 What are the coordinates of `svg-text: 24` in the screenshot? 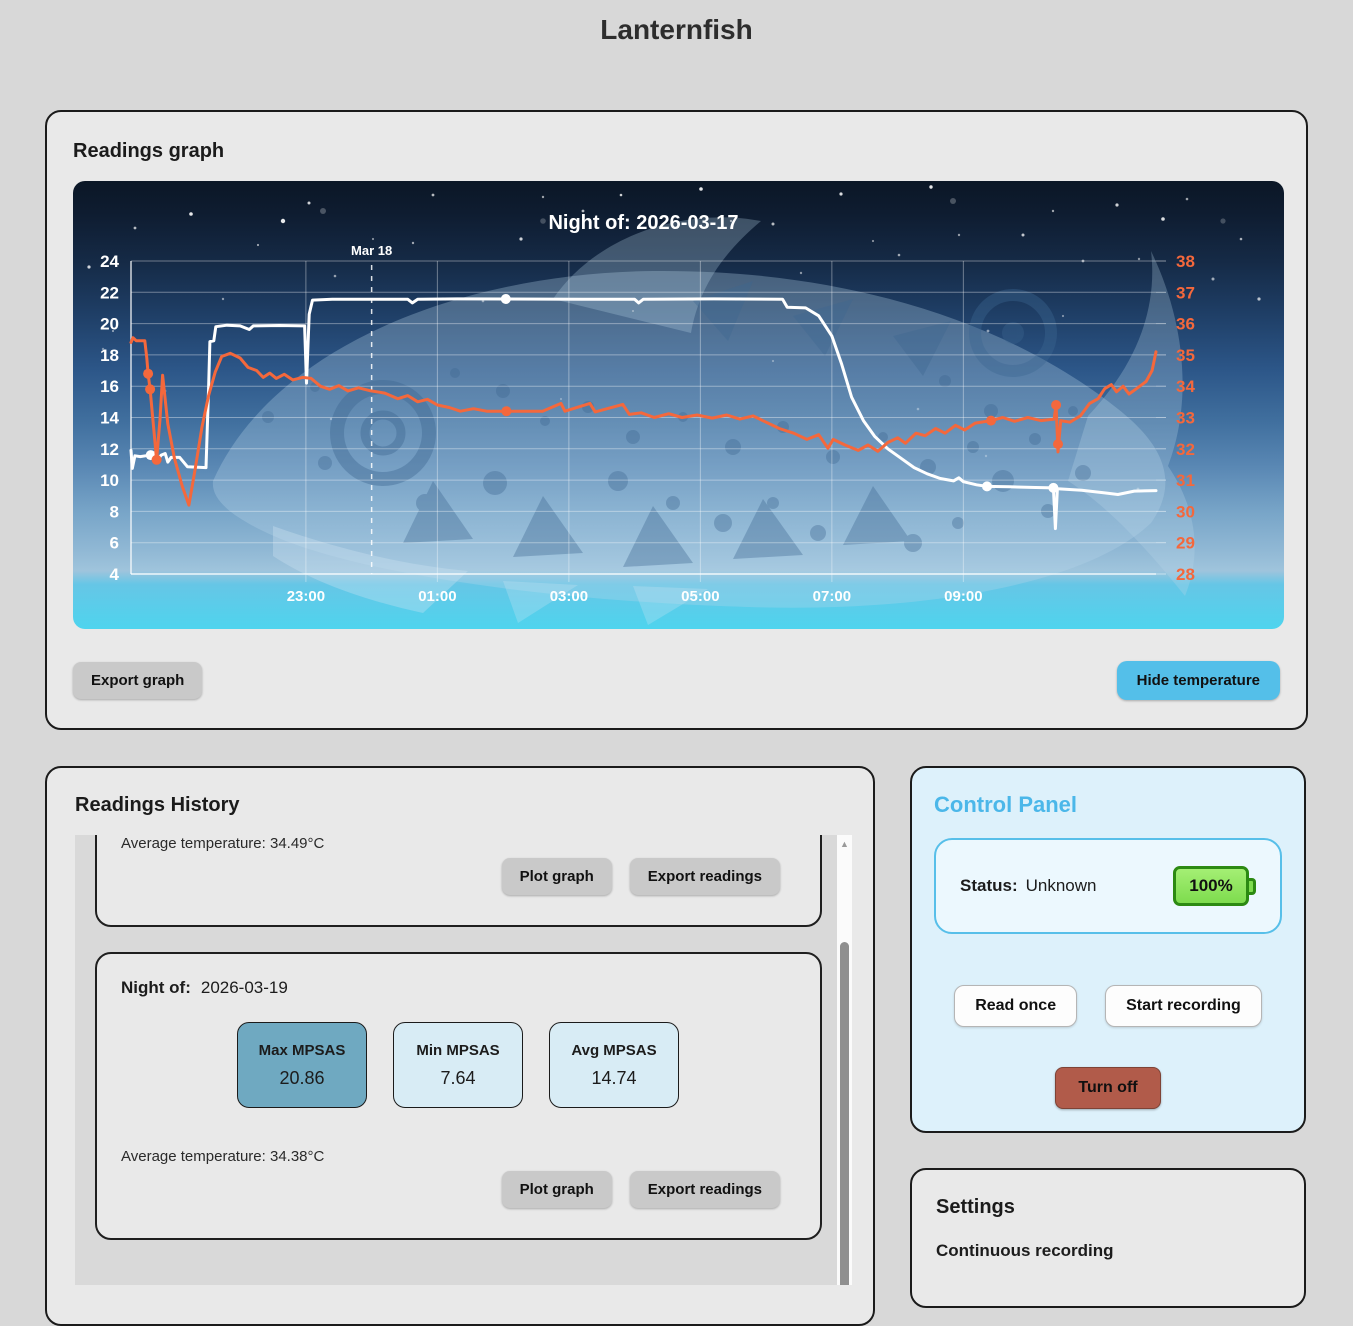 It's located at (109, 261).